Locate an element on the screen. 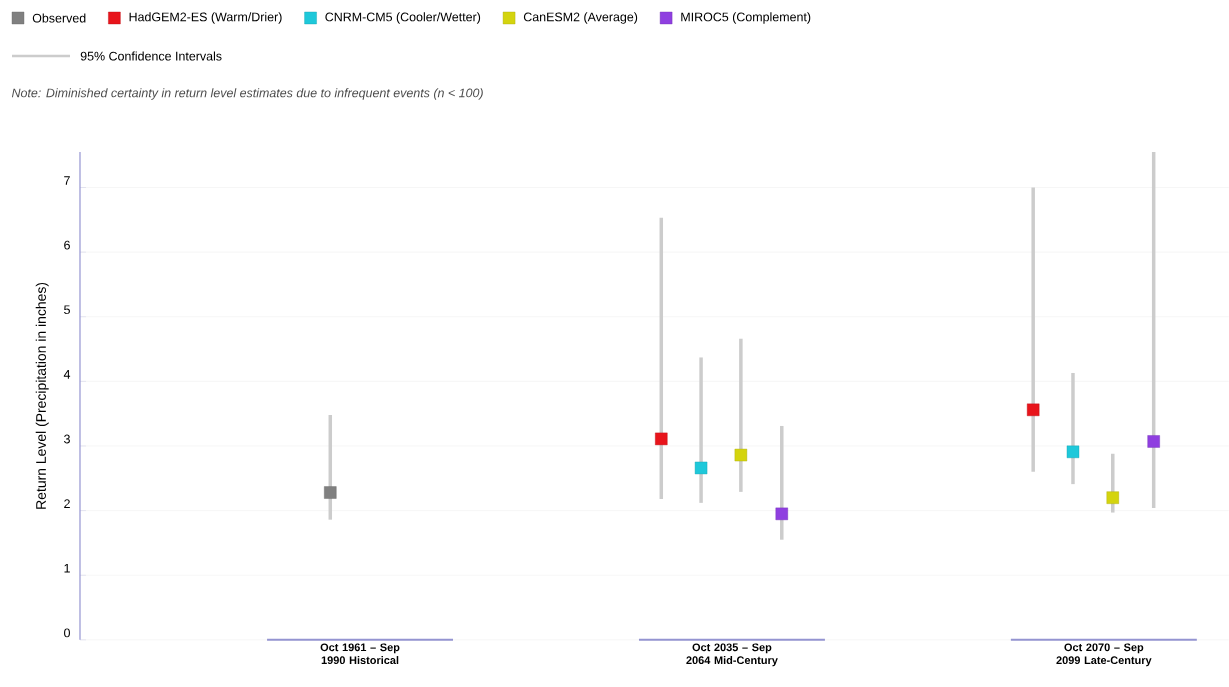  x-tick-label: Oct 1961 – Sep 1990 Historical is located at coordinates (360, 654).